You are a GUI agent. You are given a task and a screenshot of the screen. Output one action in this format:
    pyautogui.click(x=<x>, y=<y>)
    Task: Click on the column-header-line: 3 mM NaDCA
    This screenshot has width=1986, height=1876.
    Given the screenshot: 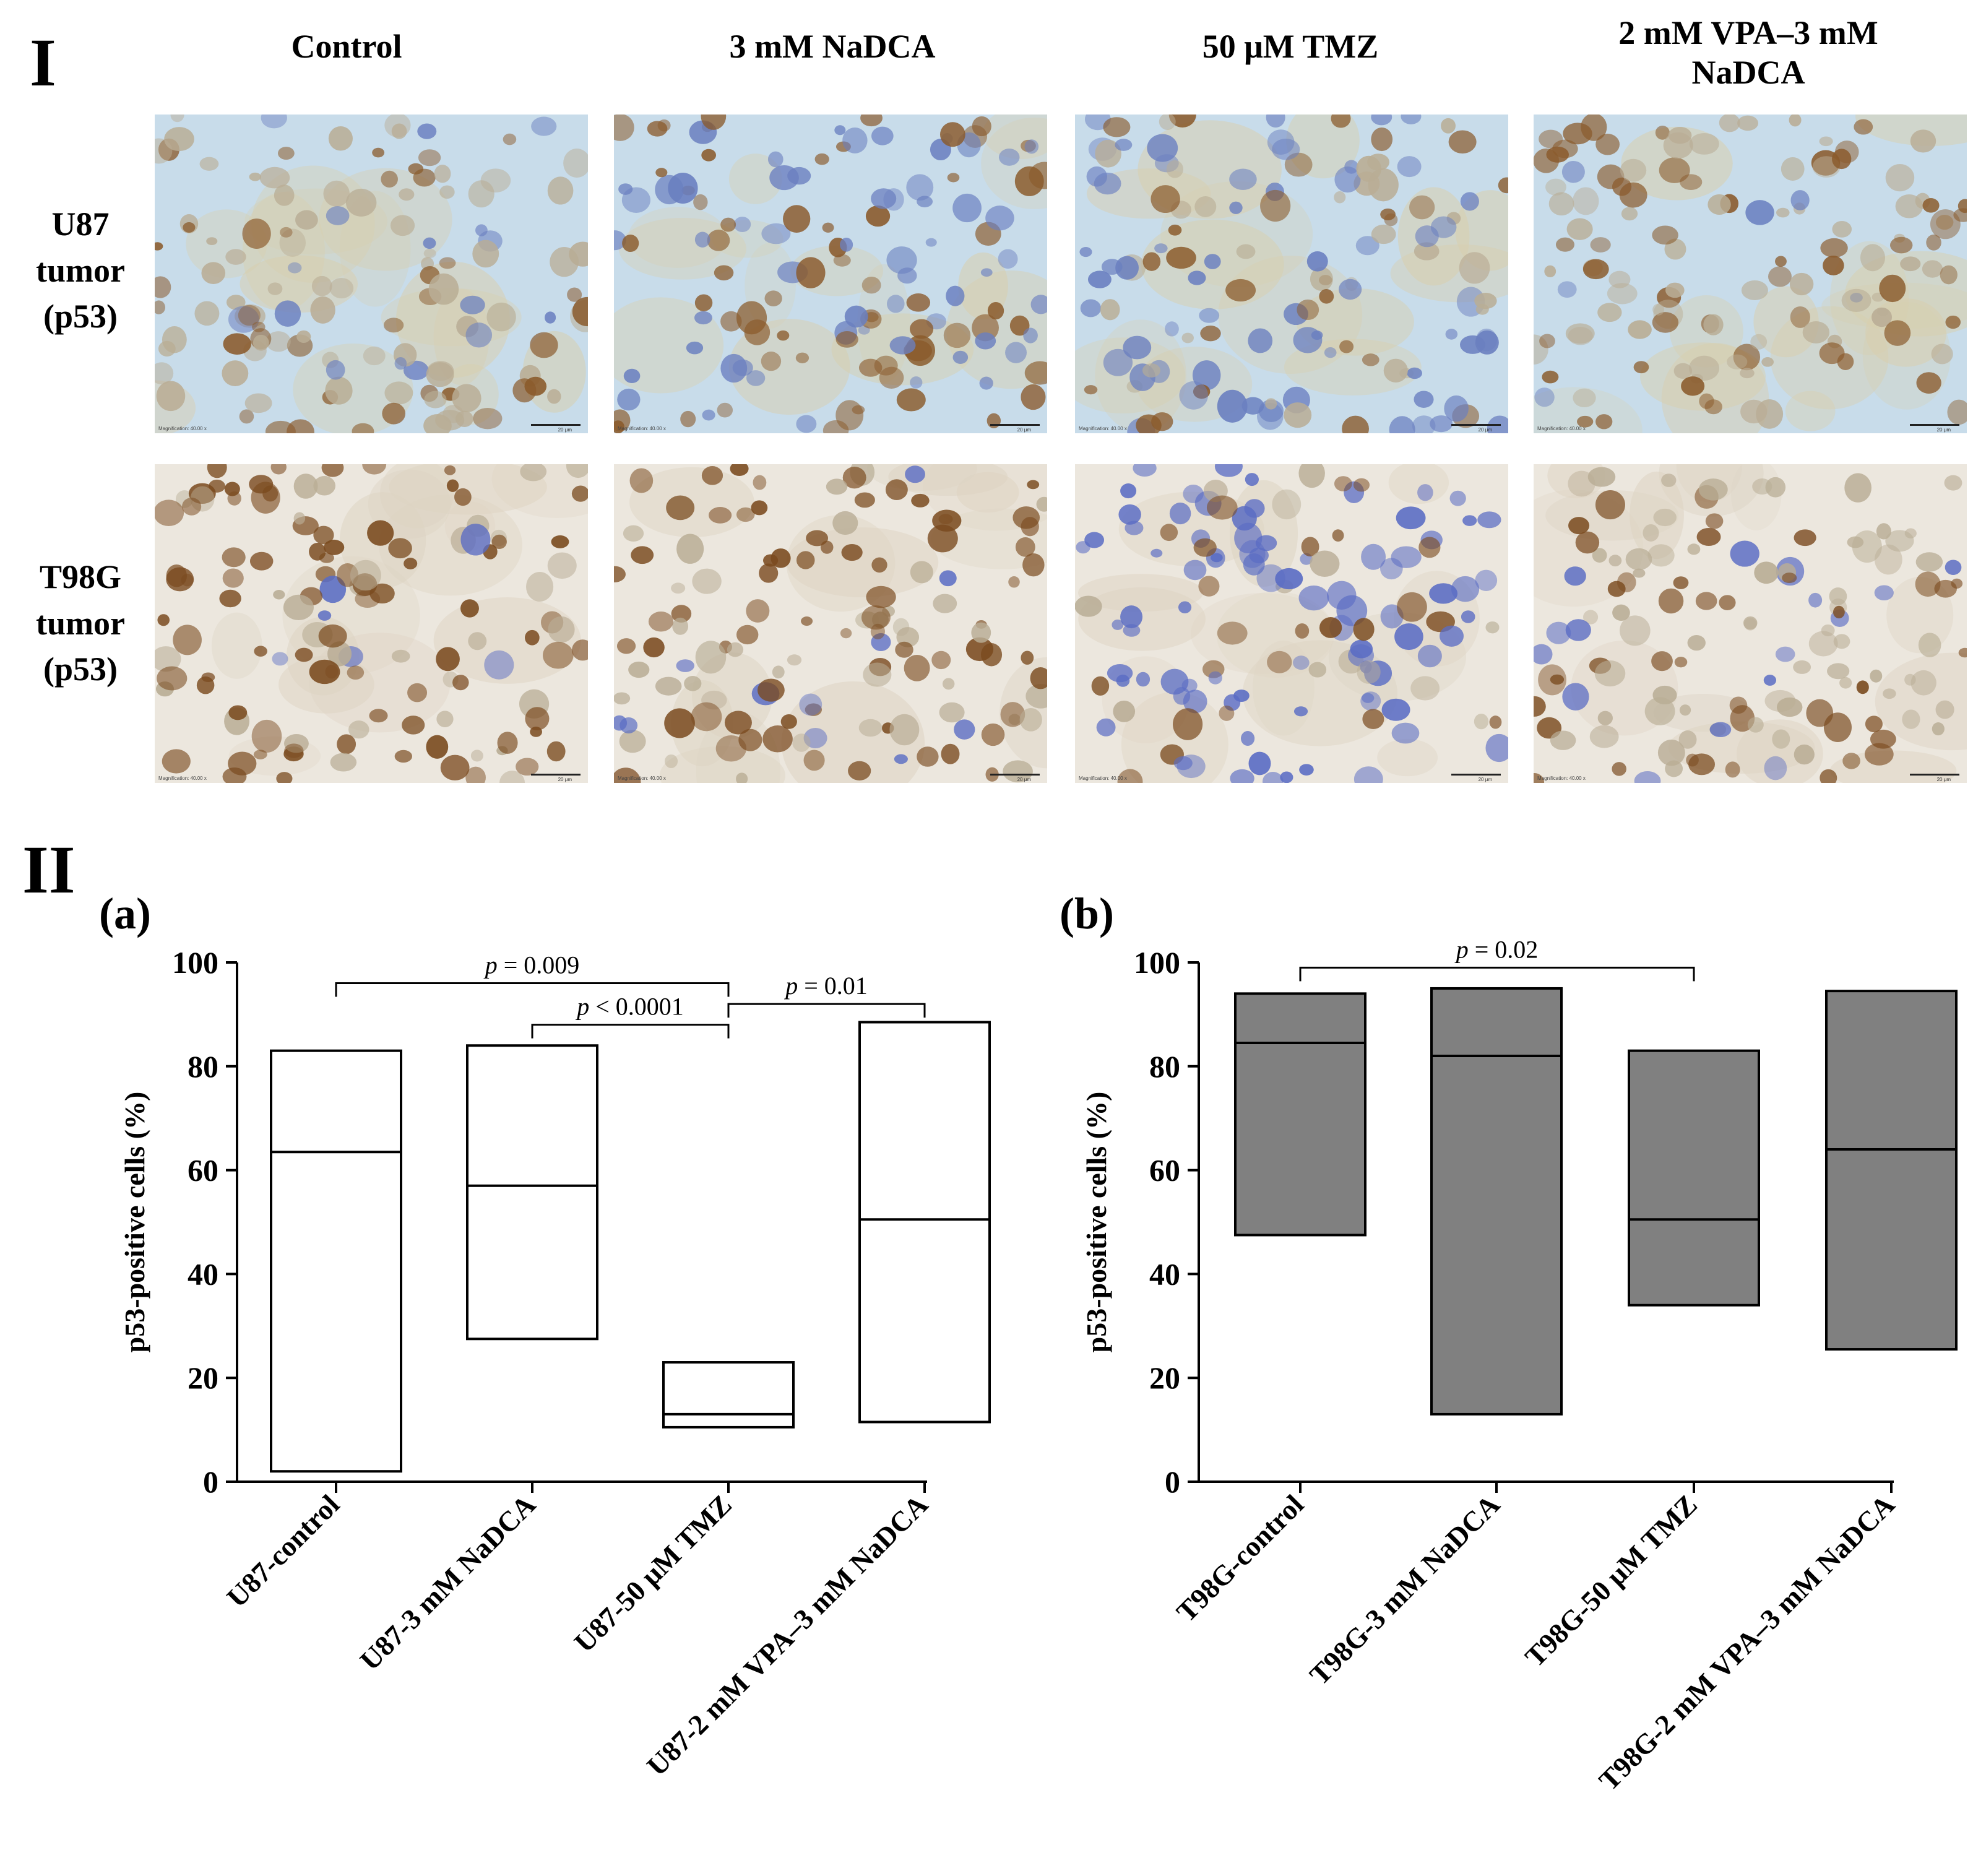 What is the action you would take?
    pyautogui.click(x=832, y=47)
    